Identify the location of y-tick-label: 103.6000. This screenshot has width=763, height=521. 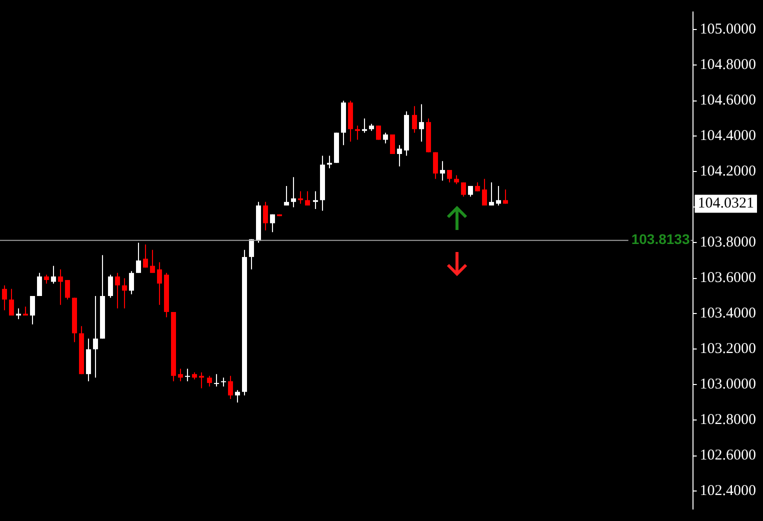
(728, 278).